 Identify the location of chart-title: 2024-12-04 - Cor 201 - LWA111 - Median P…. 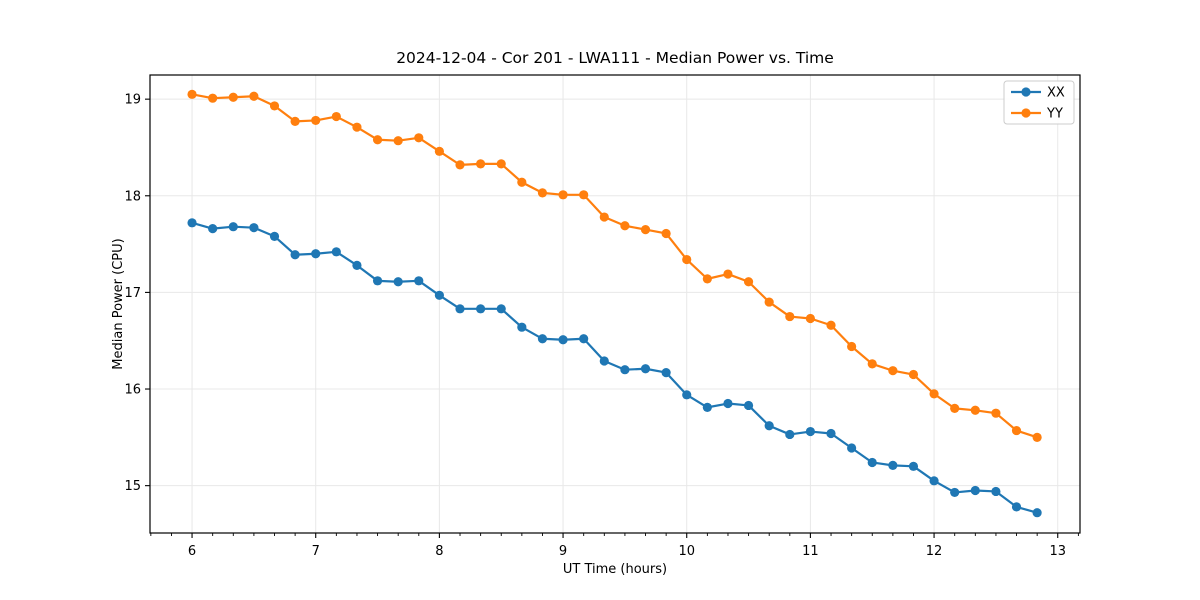
(615, 58).